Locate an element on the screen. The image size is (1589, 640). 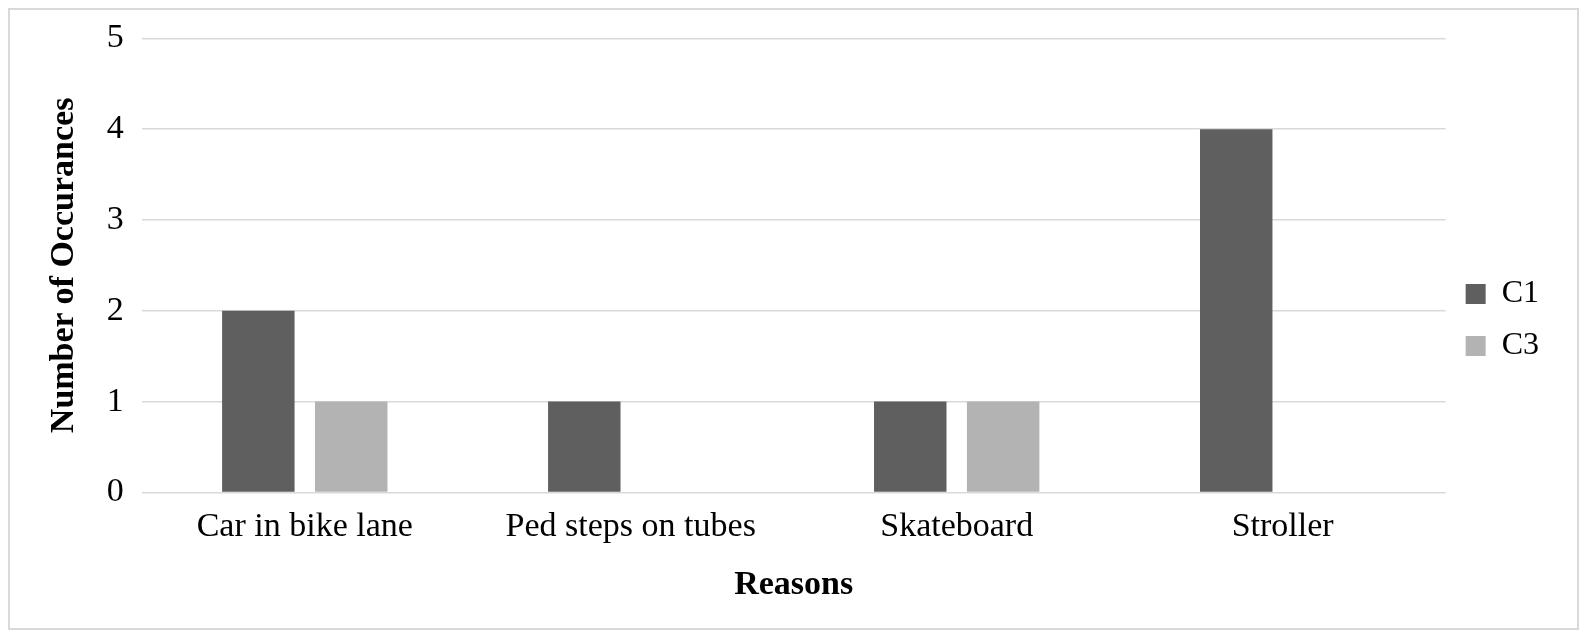
x-tick-label: Ped steps on tubes is located at coordinates (630, 524).